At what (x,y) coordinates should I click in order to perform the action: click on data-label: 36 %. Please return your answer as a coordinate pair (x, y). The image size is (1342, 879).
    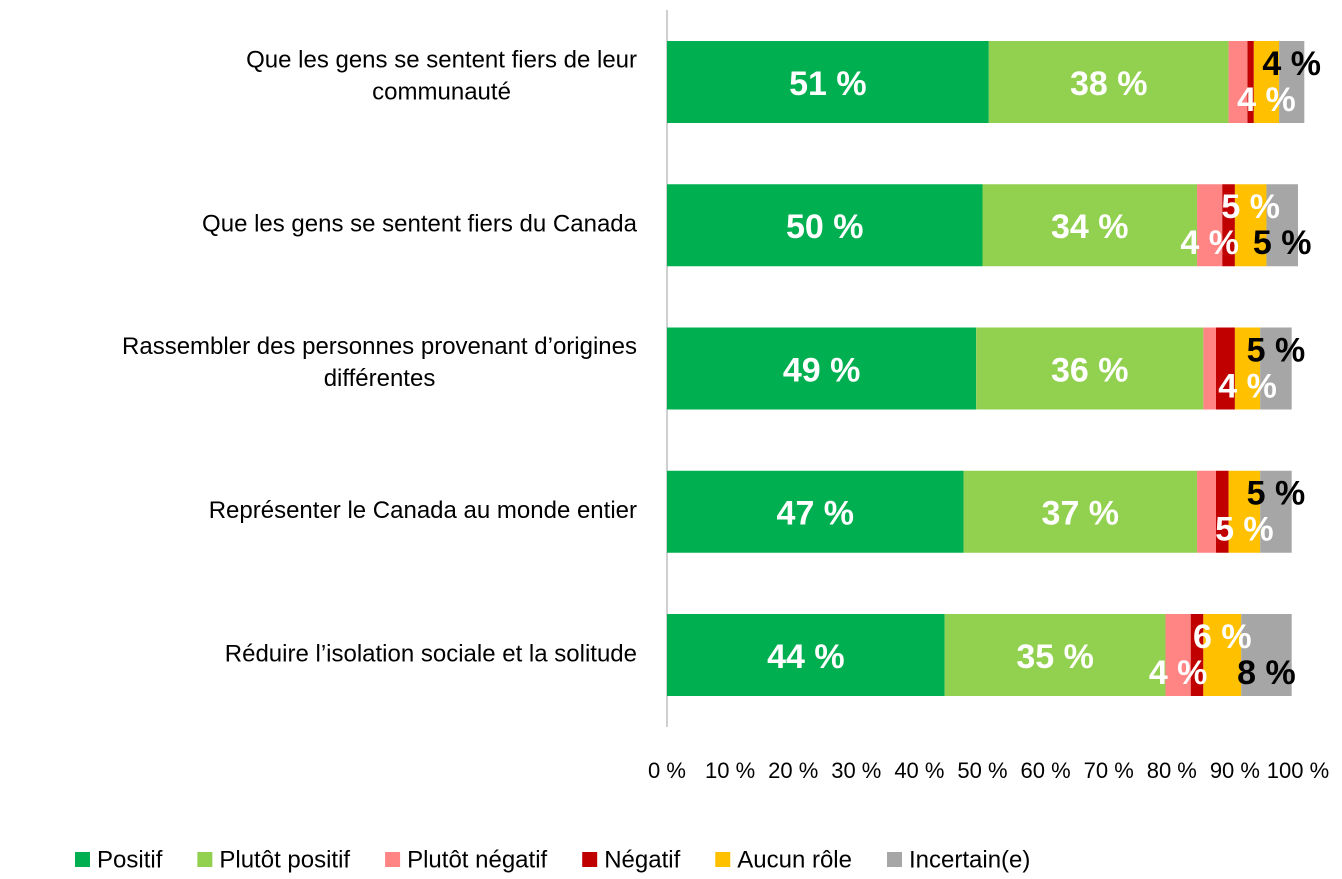
    Looking at the image, I should click on (1090, 370).